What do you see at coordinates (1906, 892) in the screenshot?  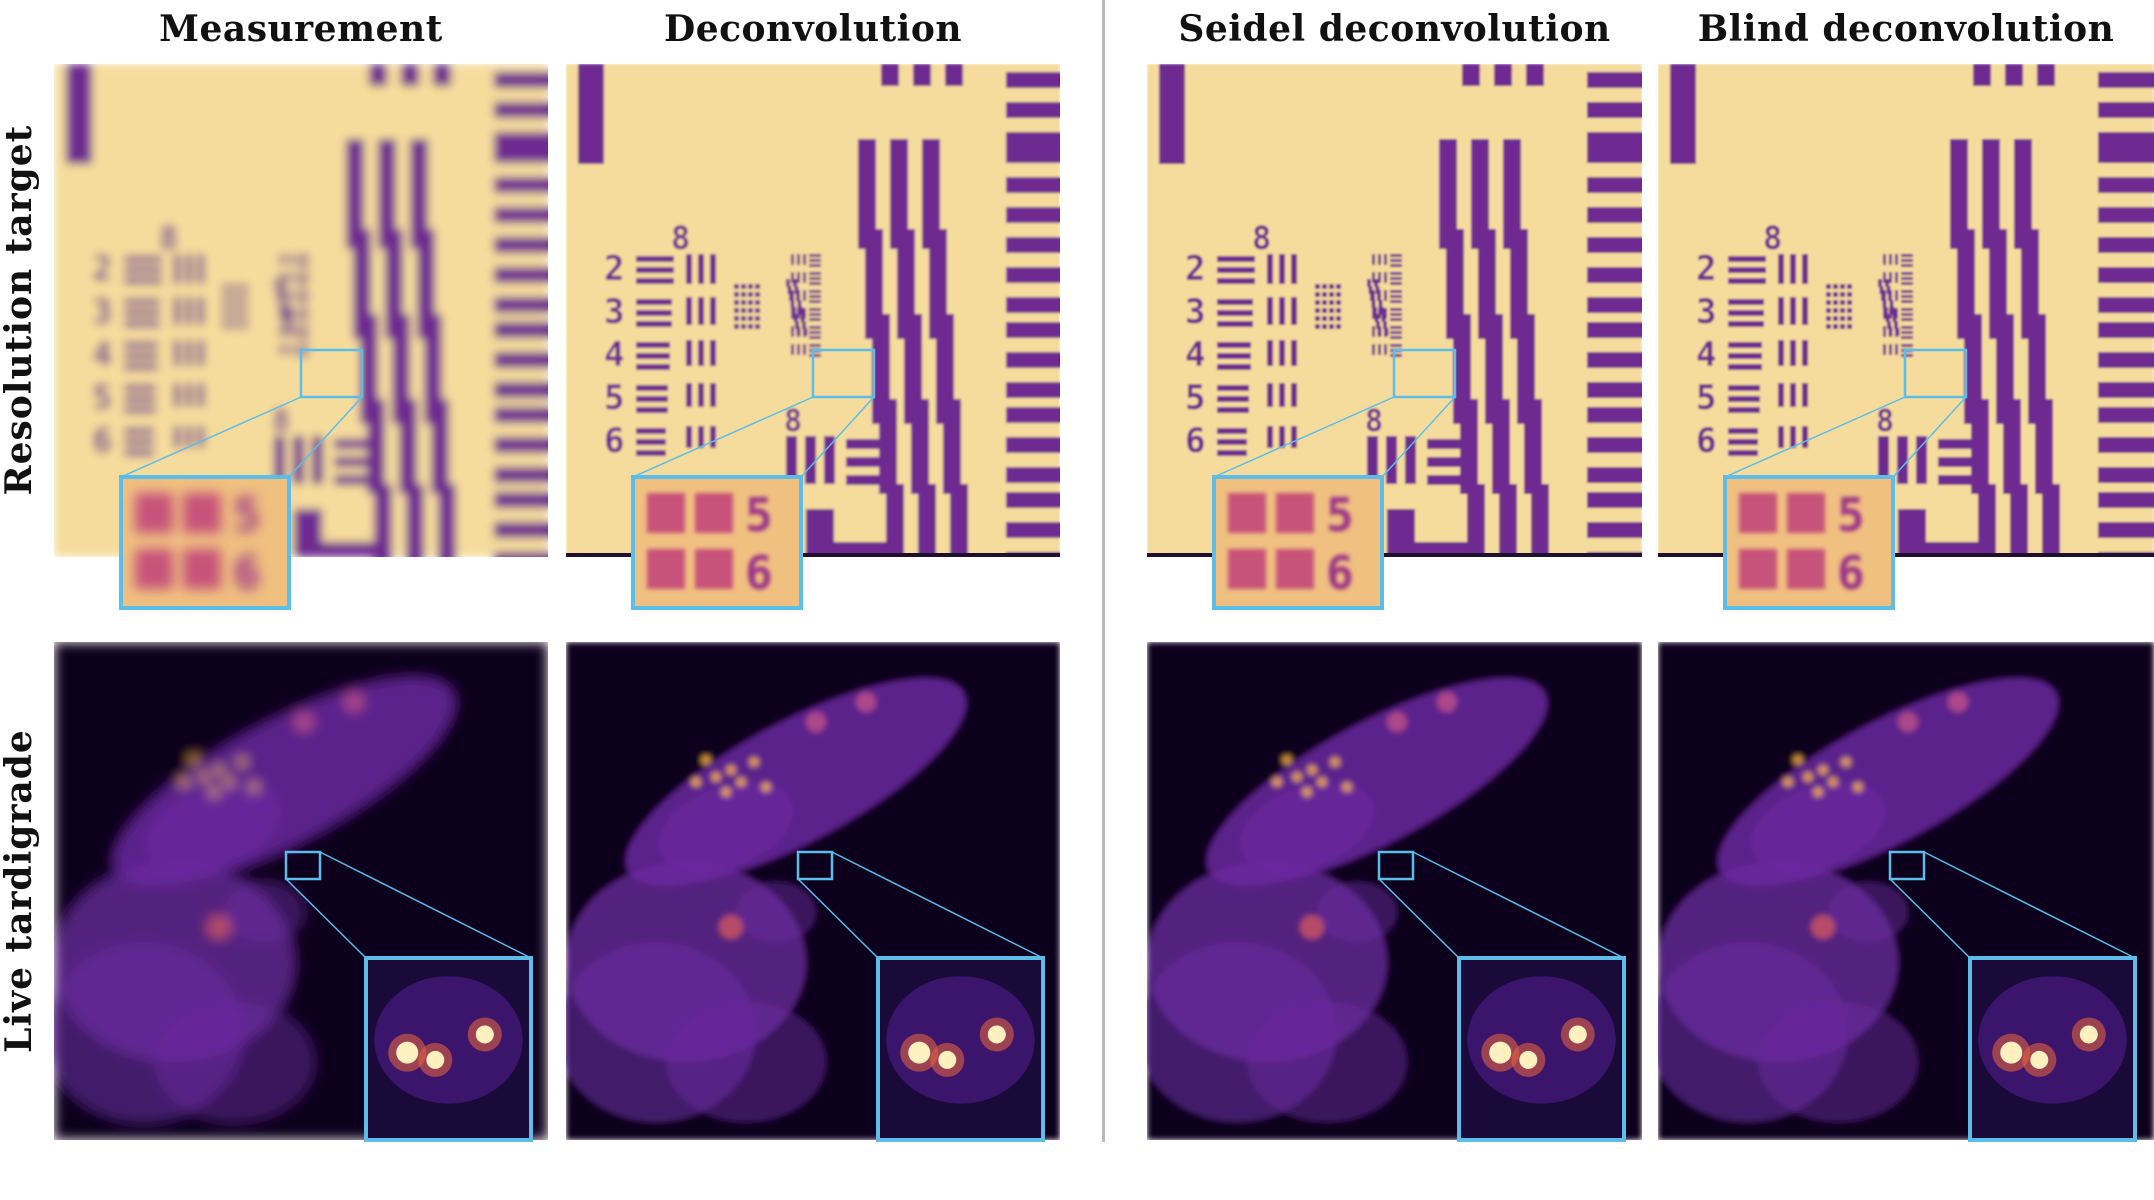 I see `panel-tardigrade-blind` at bounding box center [1906, 892].